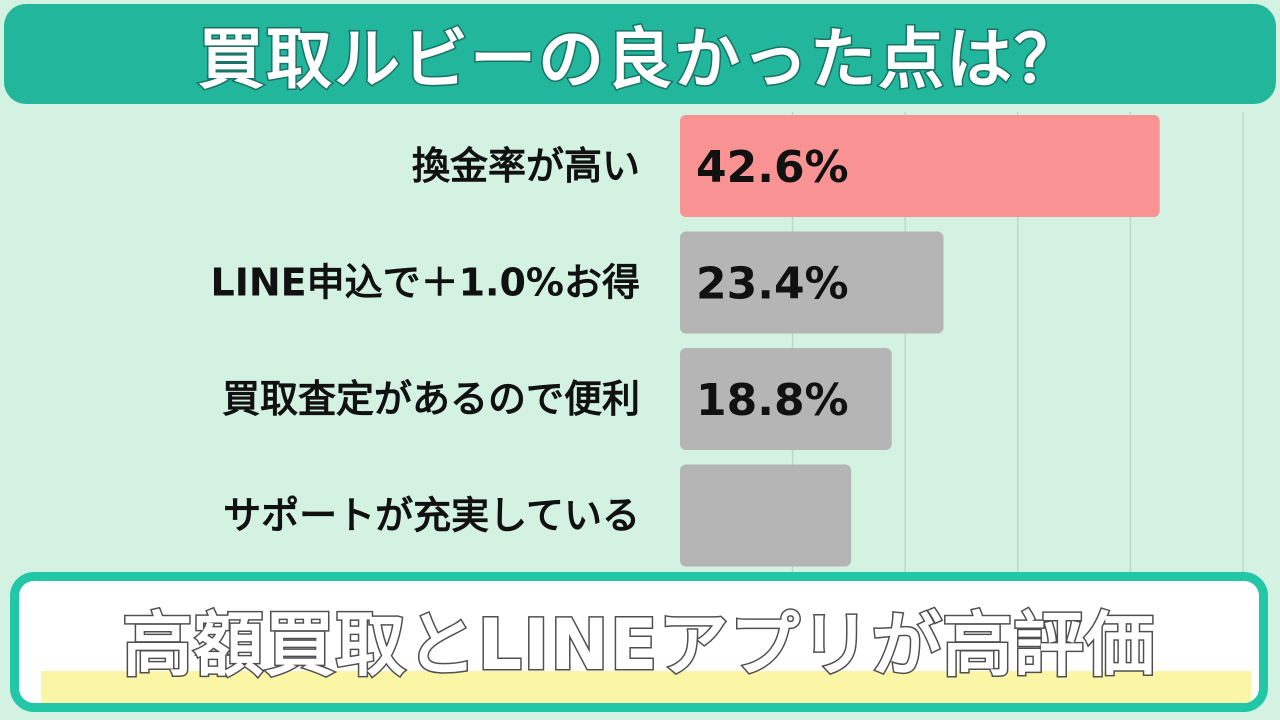  Describe the element at coordinates (431, 399) in the screenshot. I see `category-label: 買取査定があるので便利` at that location.